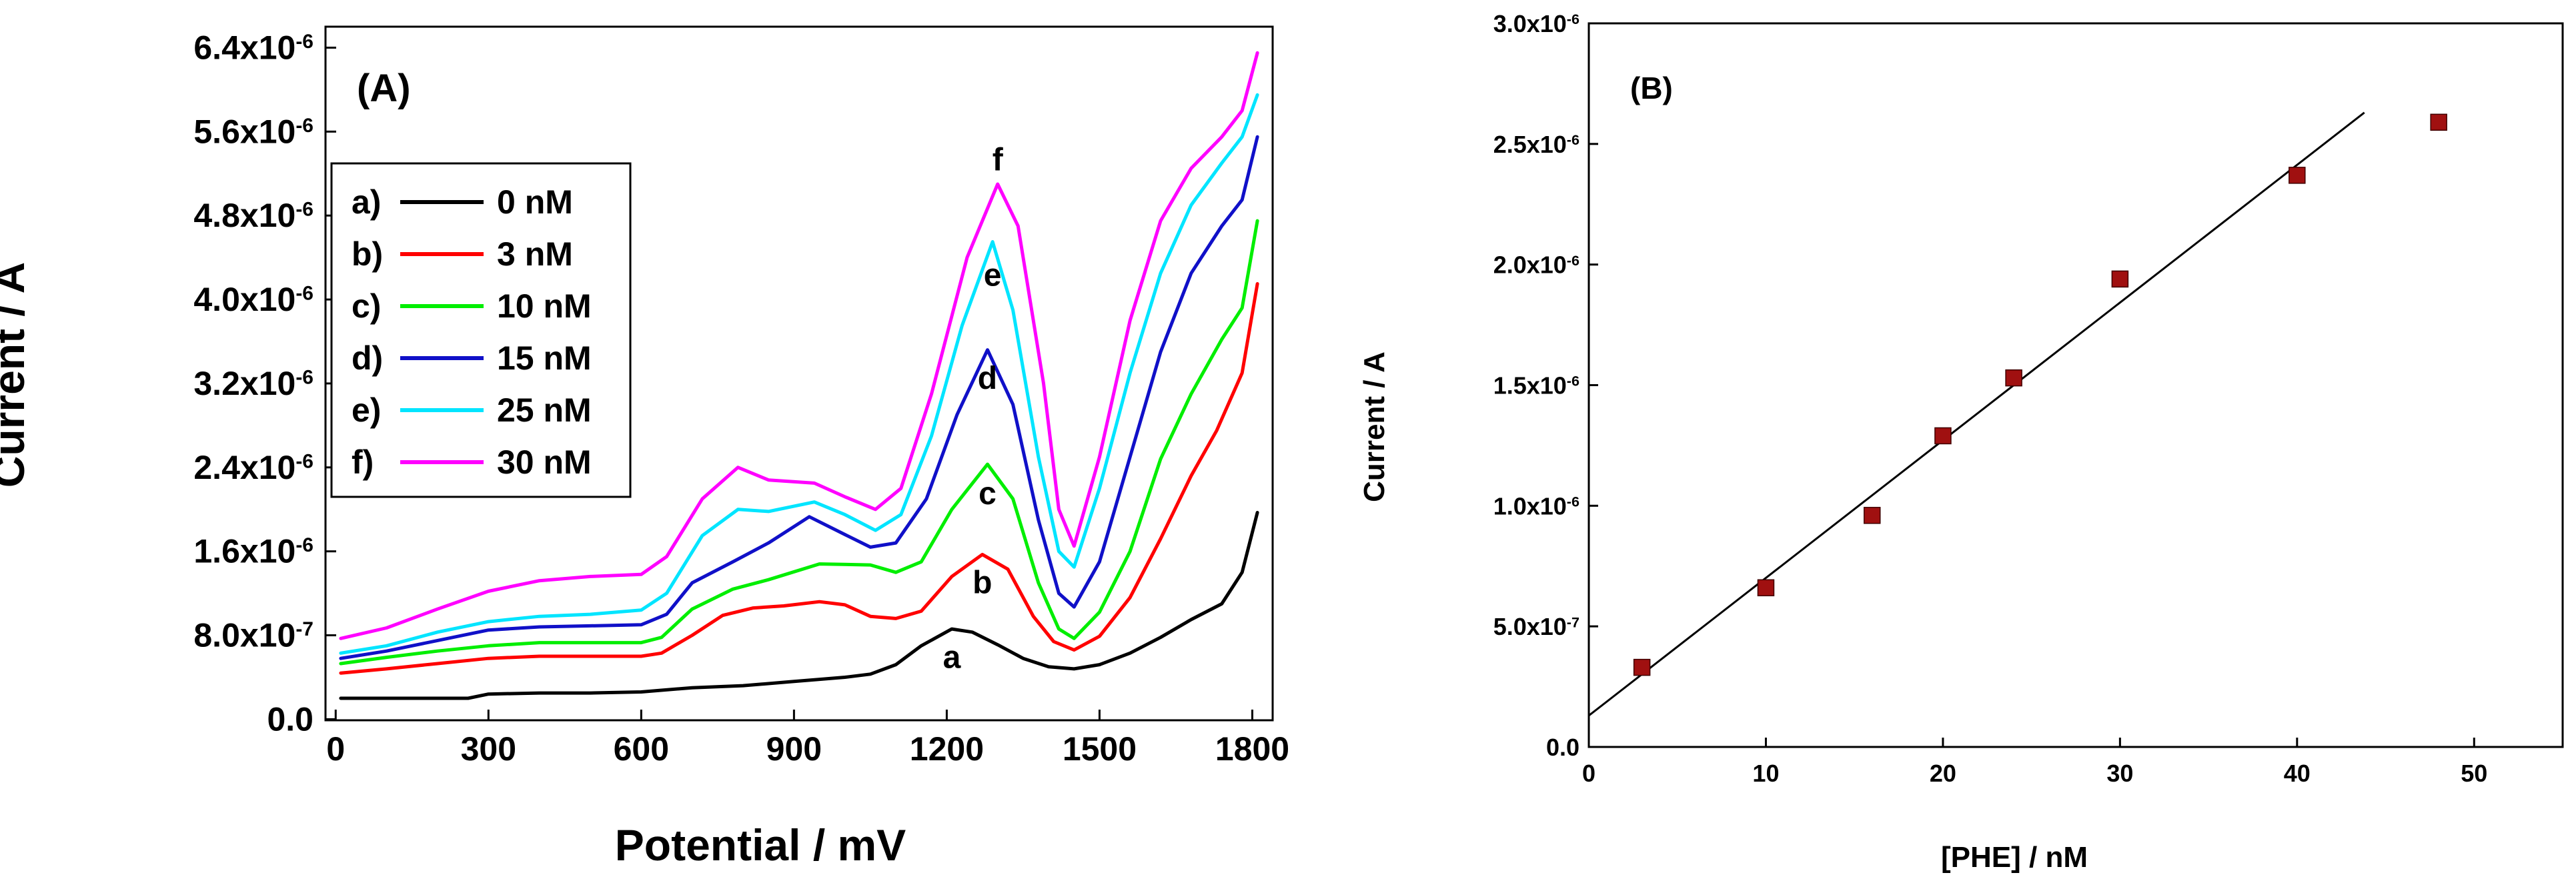 This screenshot has width=2576, height=877. What do you see at coordinates (1536, 506) in the screenshot?
I see `panel-b-ytick-label: 1.0x10-6` at bounding box center [1536, 506].